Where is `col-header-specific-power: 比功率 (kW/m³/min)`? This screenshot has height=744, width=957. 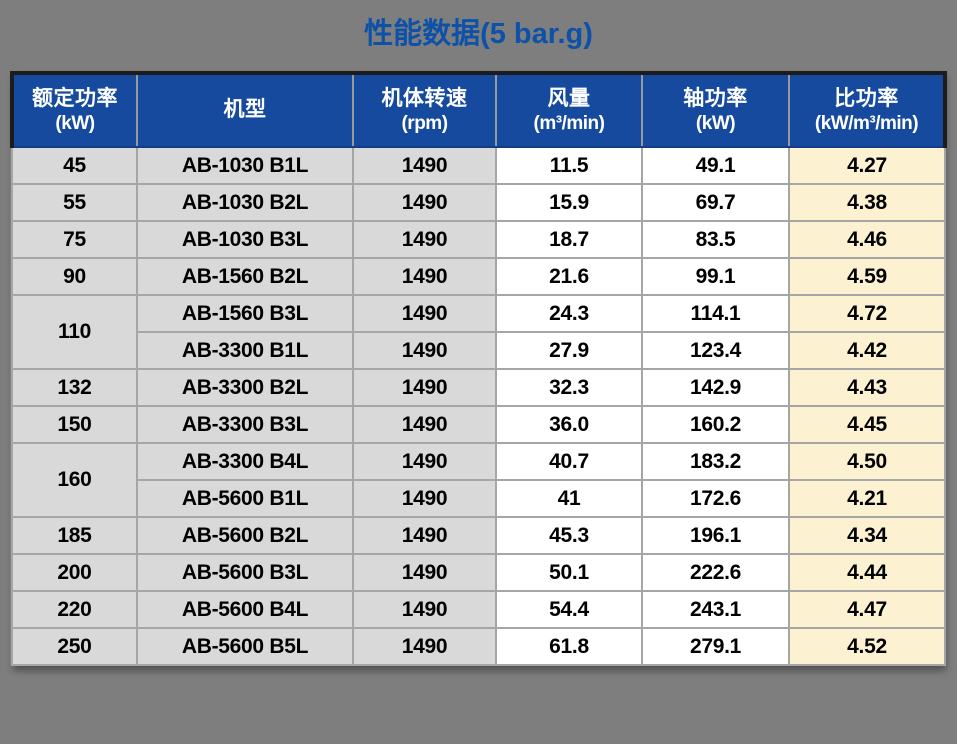 col-header-specific-power: 比功率 (kW/m³/min) is located at coordinates (867, 109).